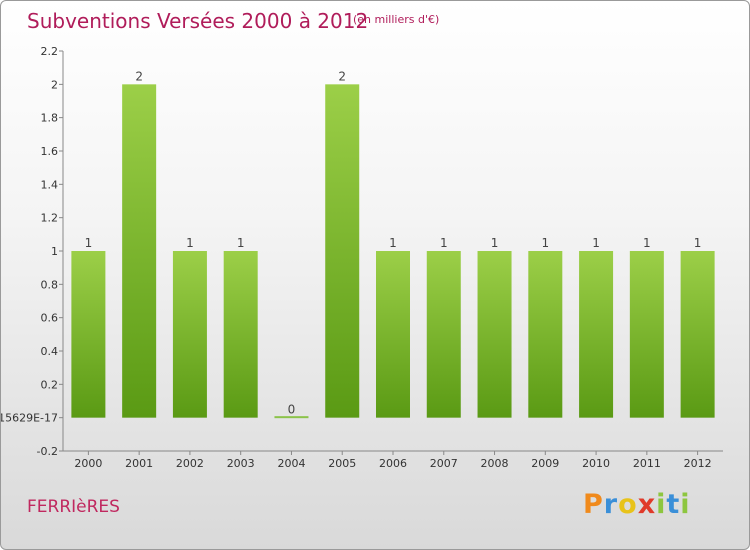 This screenshot has height=550, width=750. Describe the element at coordinates (50, 318) in the screenshot. I see `y-tick-label: 0.6` at that location.